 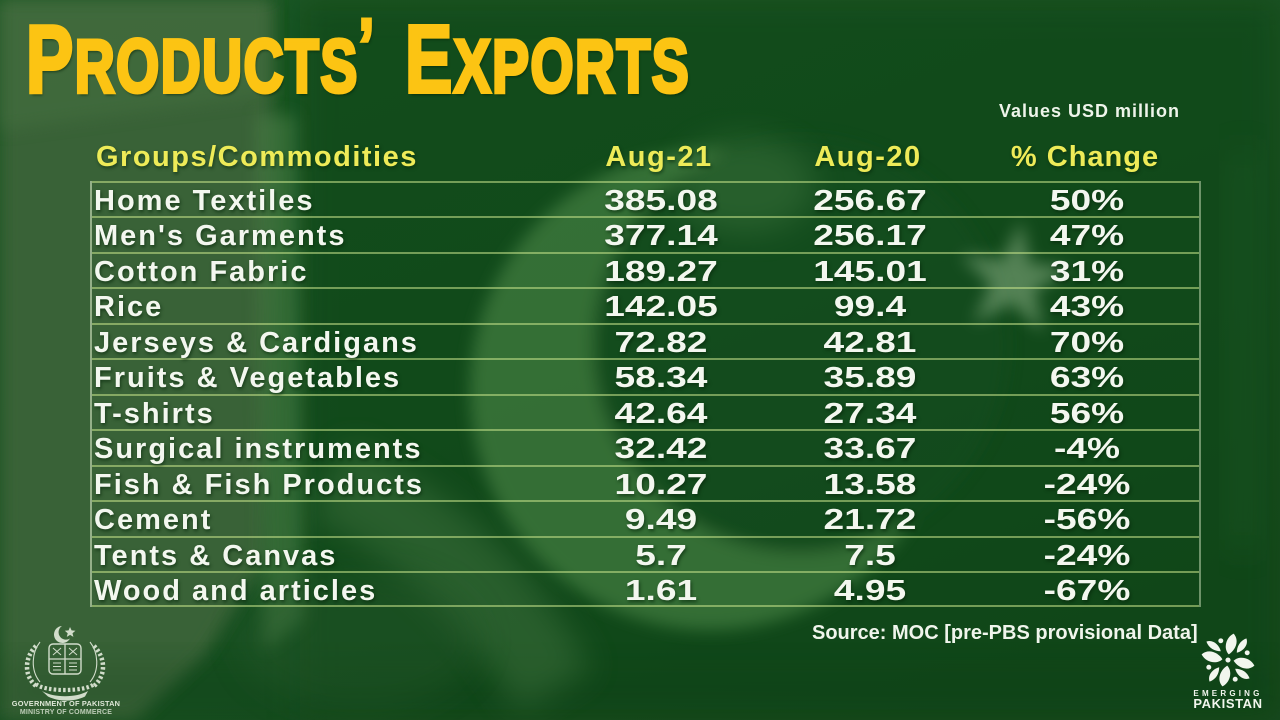 What do you see at coordinates (66, 703) in the screenshot?
I see `svg-text: GOVERNMENT OF PAKISTAN` at bounding box center [66, 703].